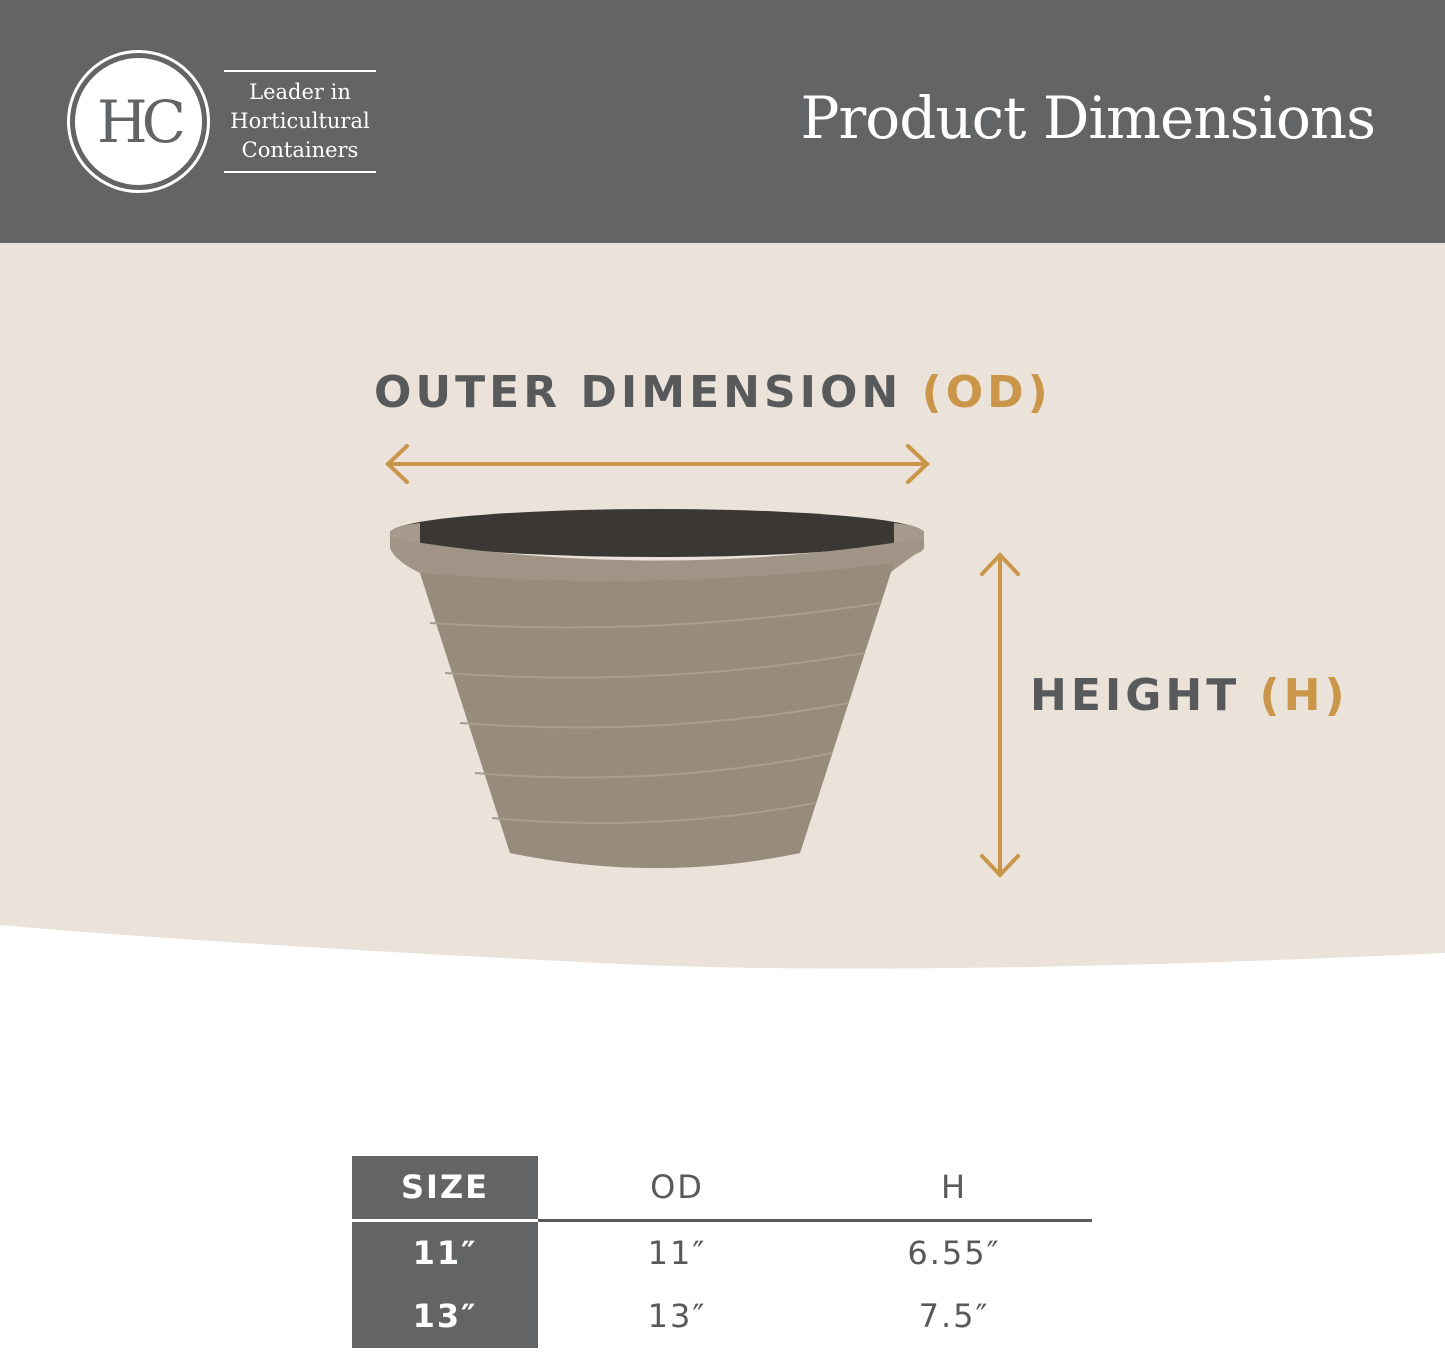 This screenshot has height=1353, width=1445. I want to click on planter-image, so click(657, 688).